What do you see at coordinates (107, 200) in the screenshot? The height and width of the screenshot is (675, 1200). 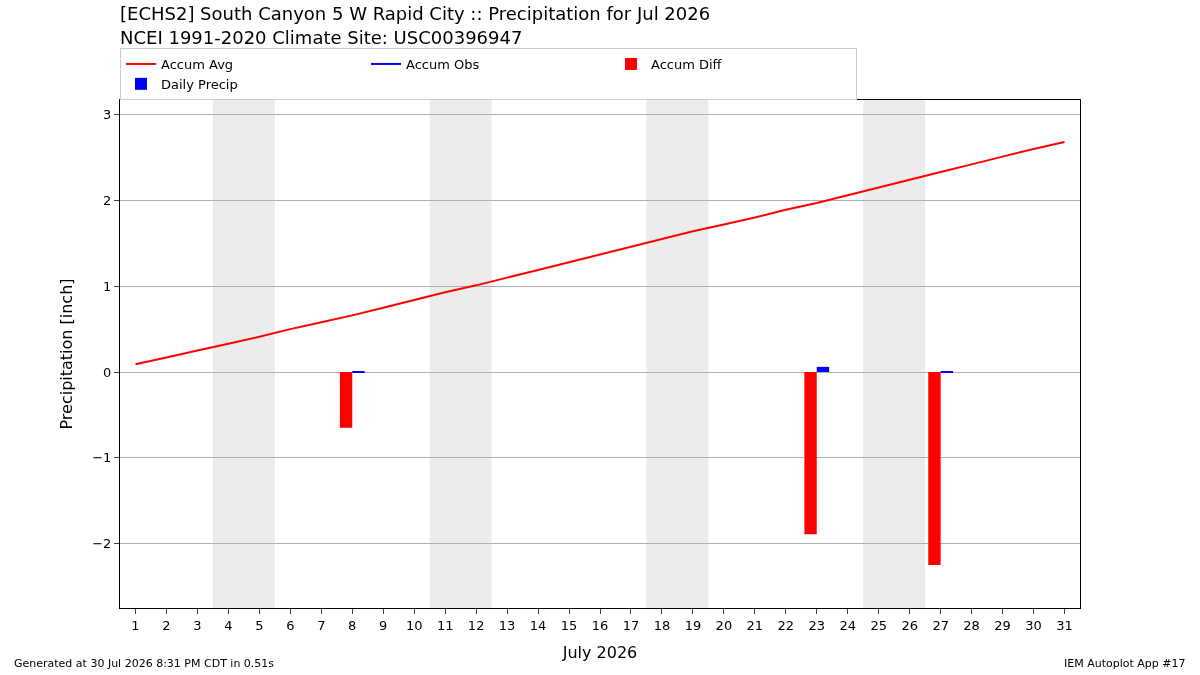 I see `y-tick-label: 2` at bounding box center [107, 200].